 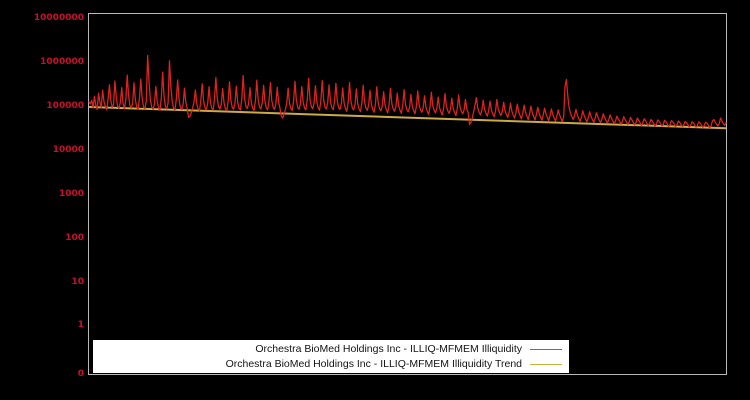 What do you see at coordinates (65, 106) in the screenshot?
I see `y-axis-tick-100000: 100000` at bounding box center [65, 106].